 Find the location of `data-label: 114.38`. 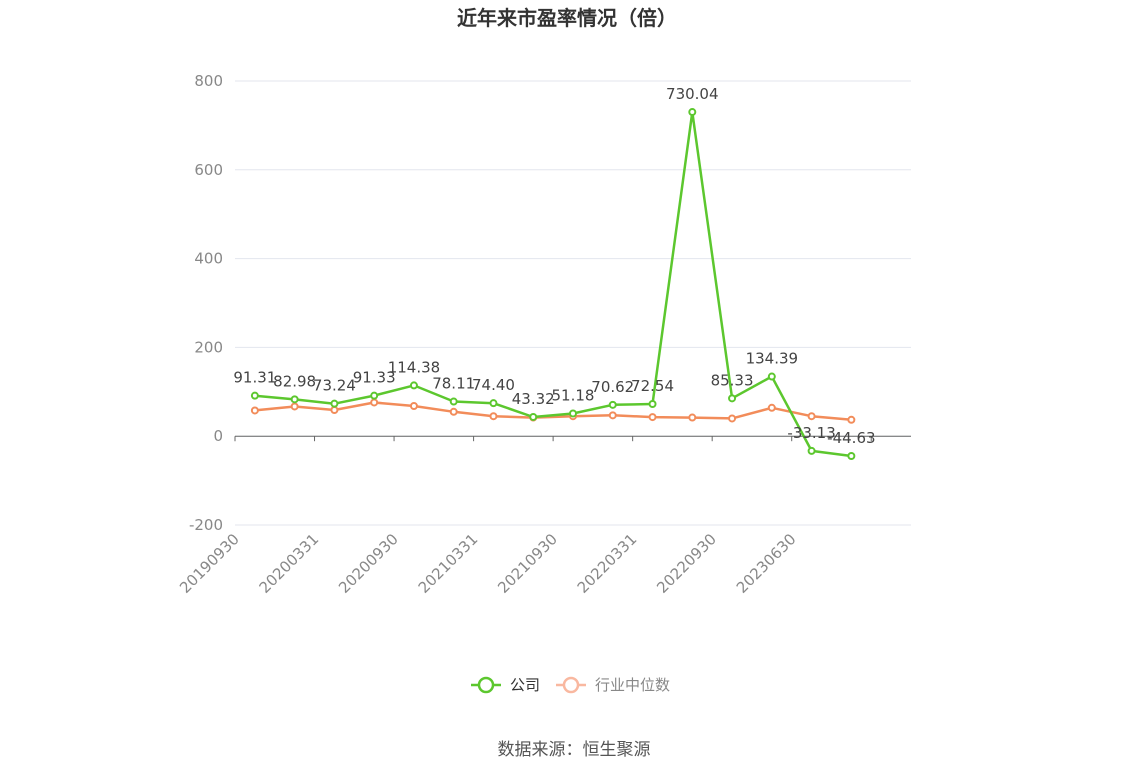

data-label: 114.38 is located at coordinates (414, 367).